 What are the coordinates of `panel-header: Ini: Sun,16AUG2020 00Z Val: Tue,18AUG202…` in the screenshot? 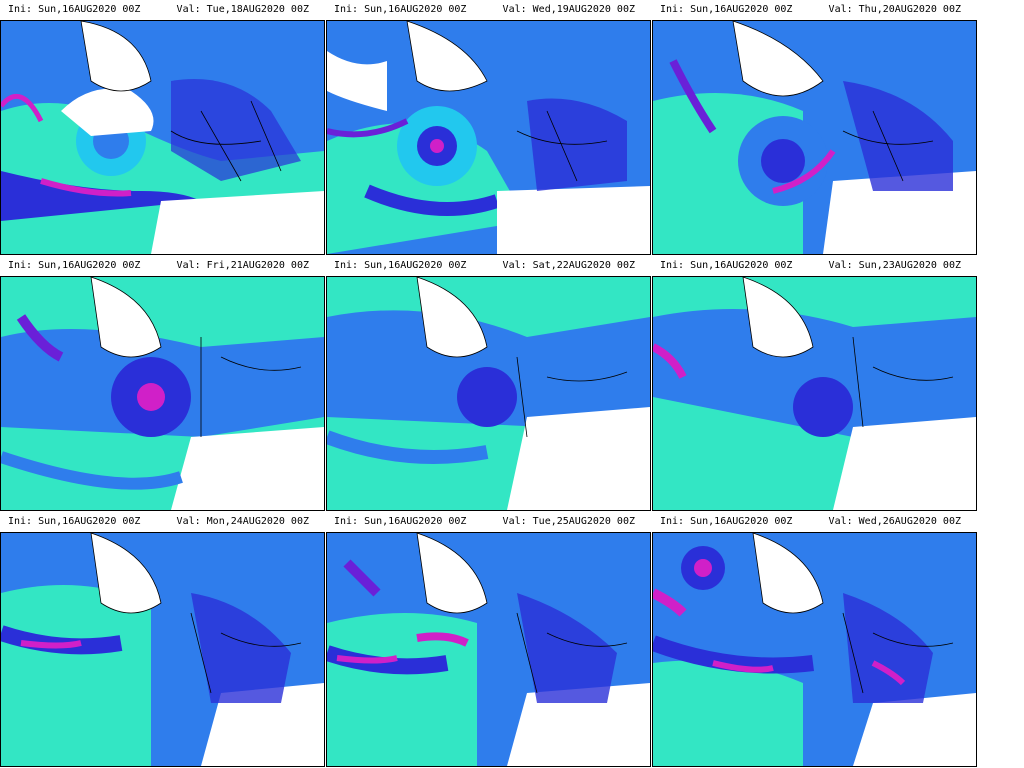 It's located at (162, 10).